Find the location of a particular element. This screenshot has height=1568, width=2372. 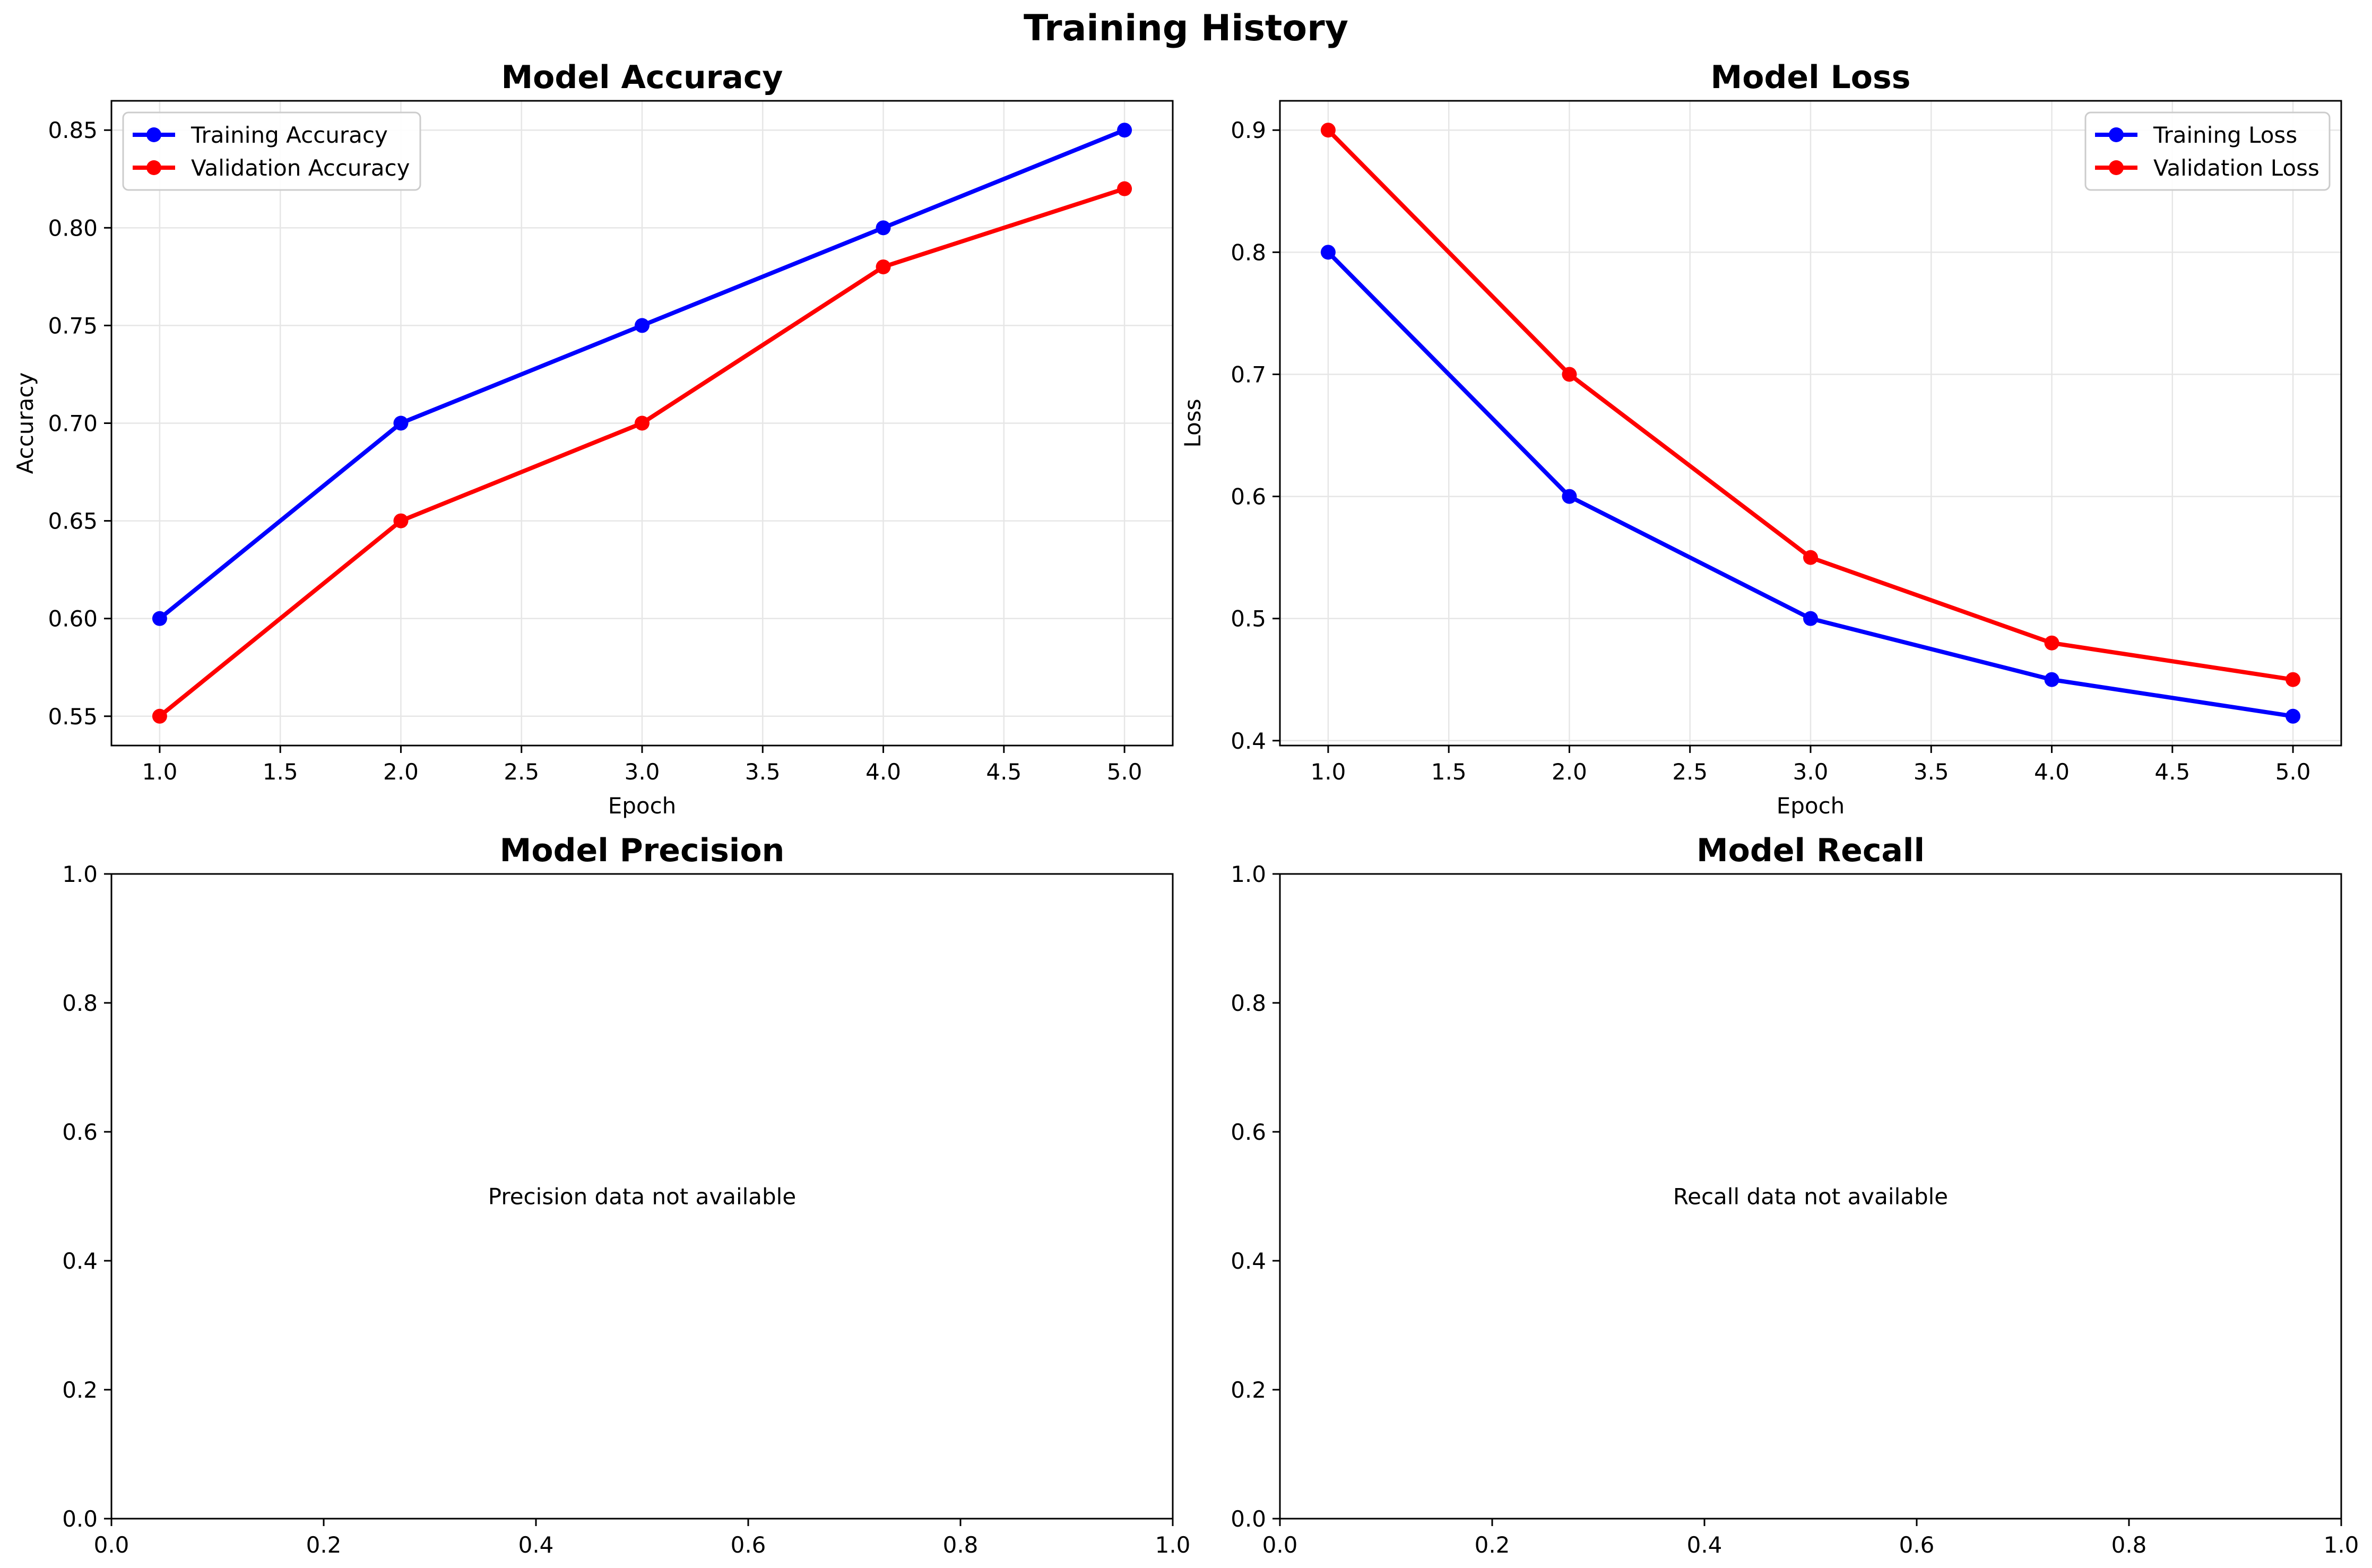

model-recall-xtick-label-4: 0.8 is located at coordinates (2129, 1545).